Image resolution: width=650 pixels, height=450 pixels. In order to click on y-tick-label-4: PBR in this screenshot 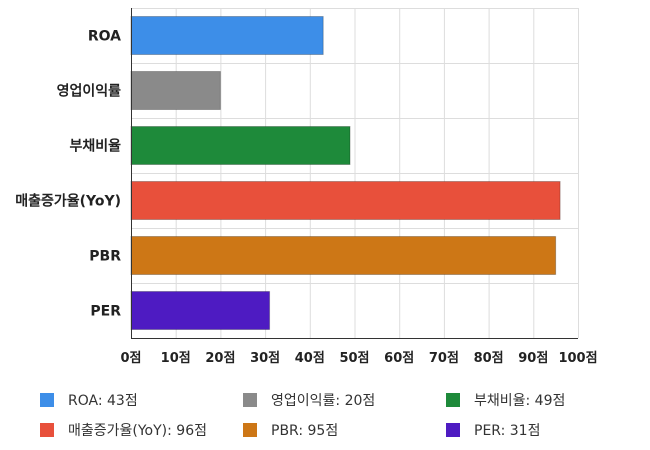, I will do `click(105, 257)`.